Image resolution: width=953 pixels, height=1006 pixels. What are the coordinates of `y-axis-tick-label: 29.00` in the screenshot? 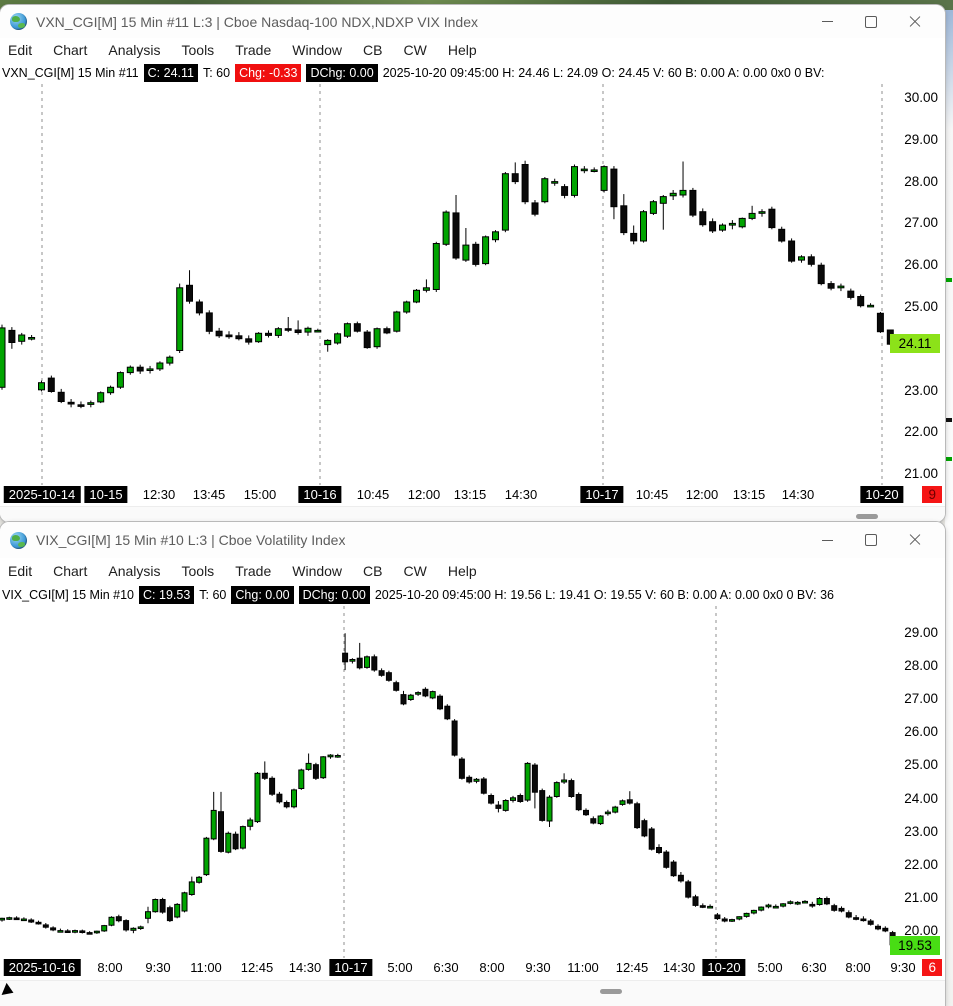 It's located at (921, 632).